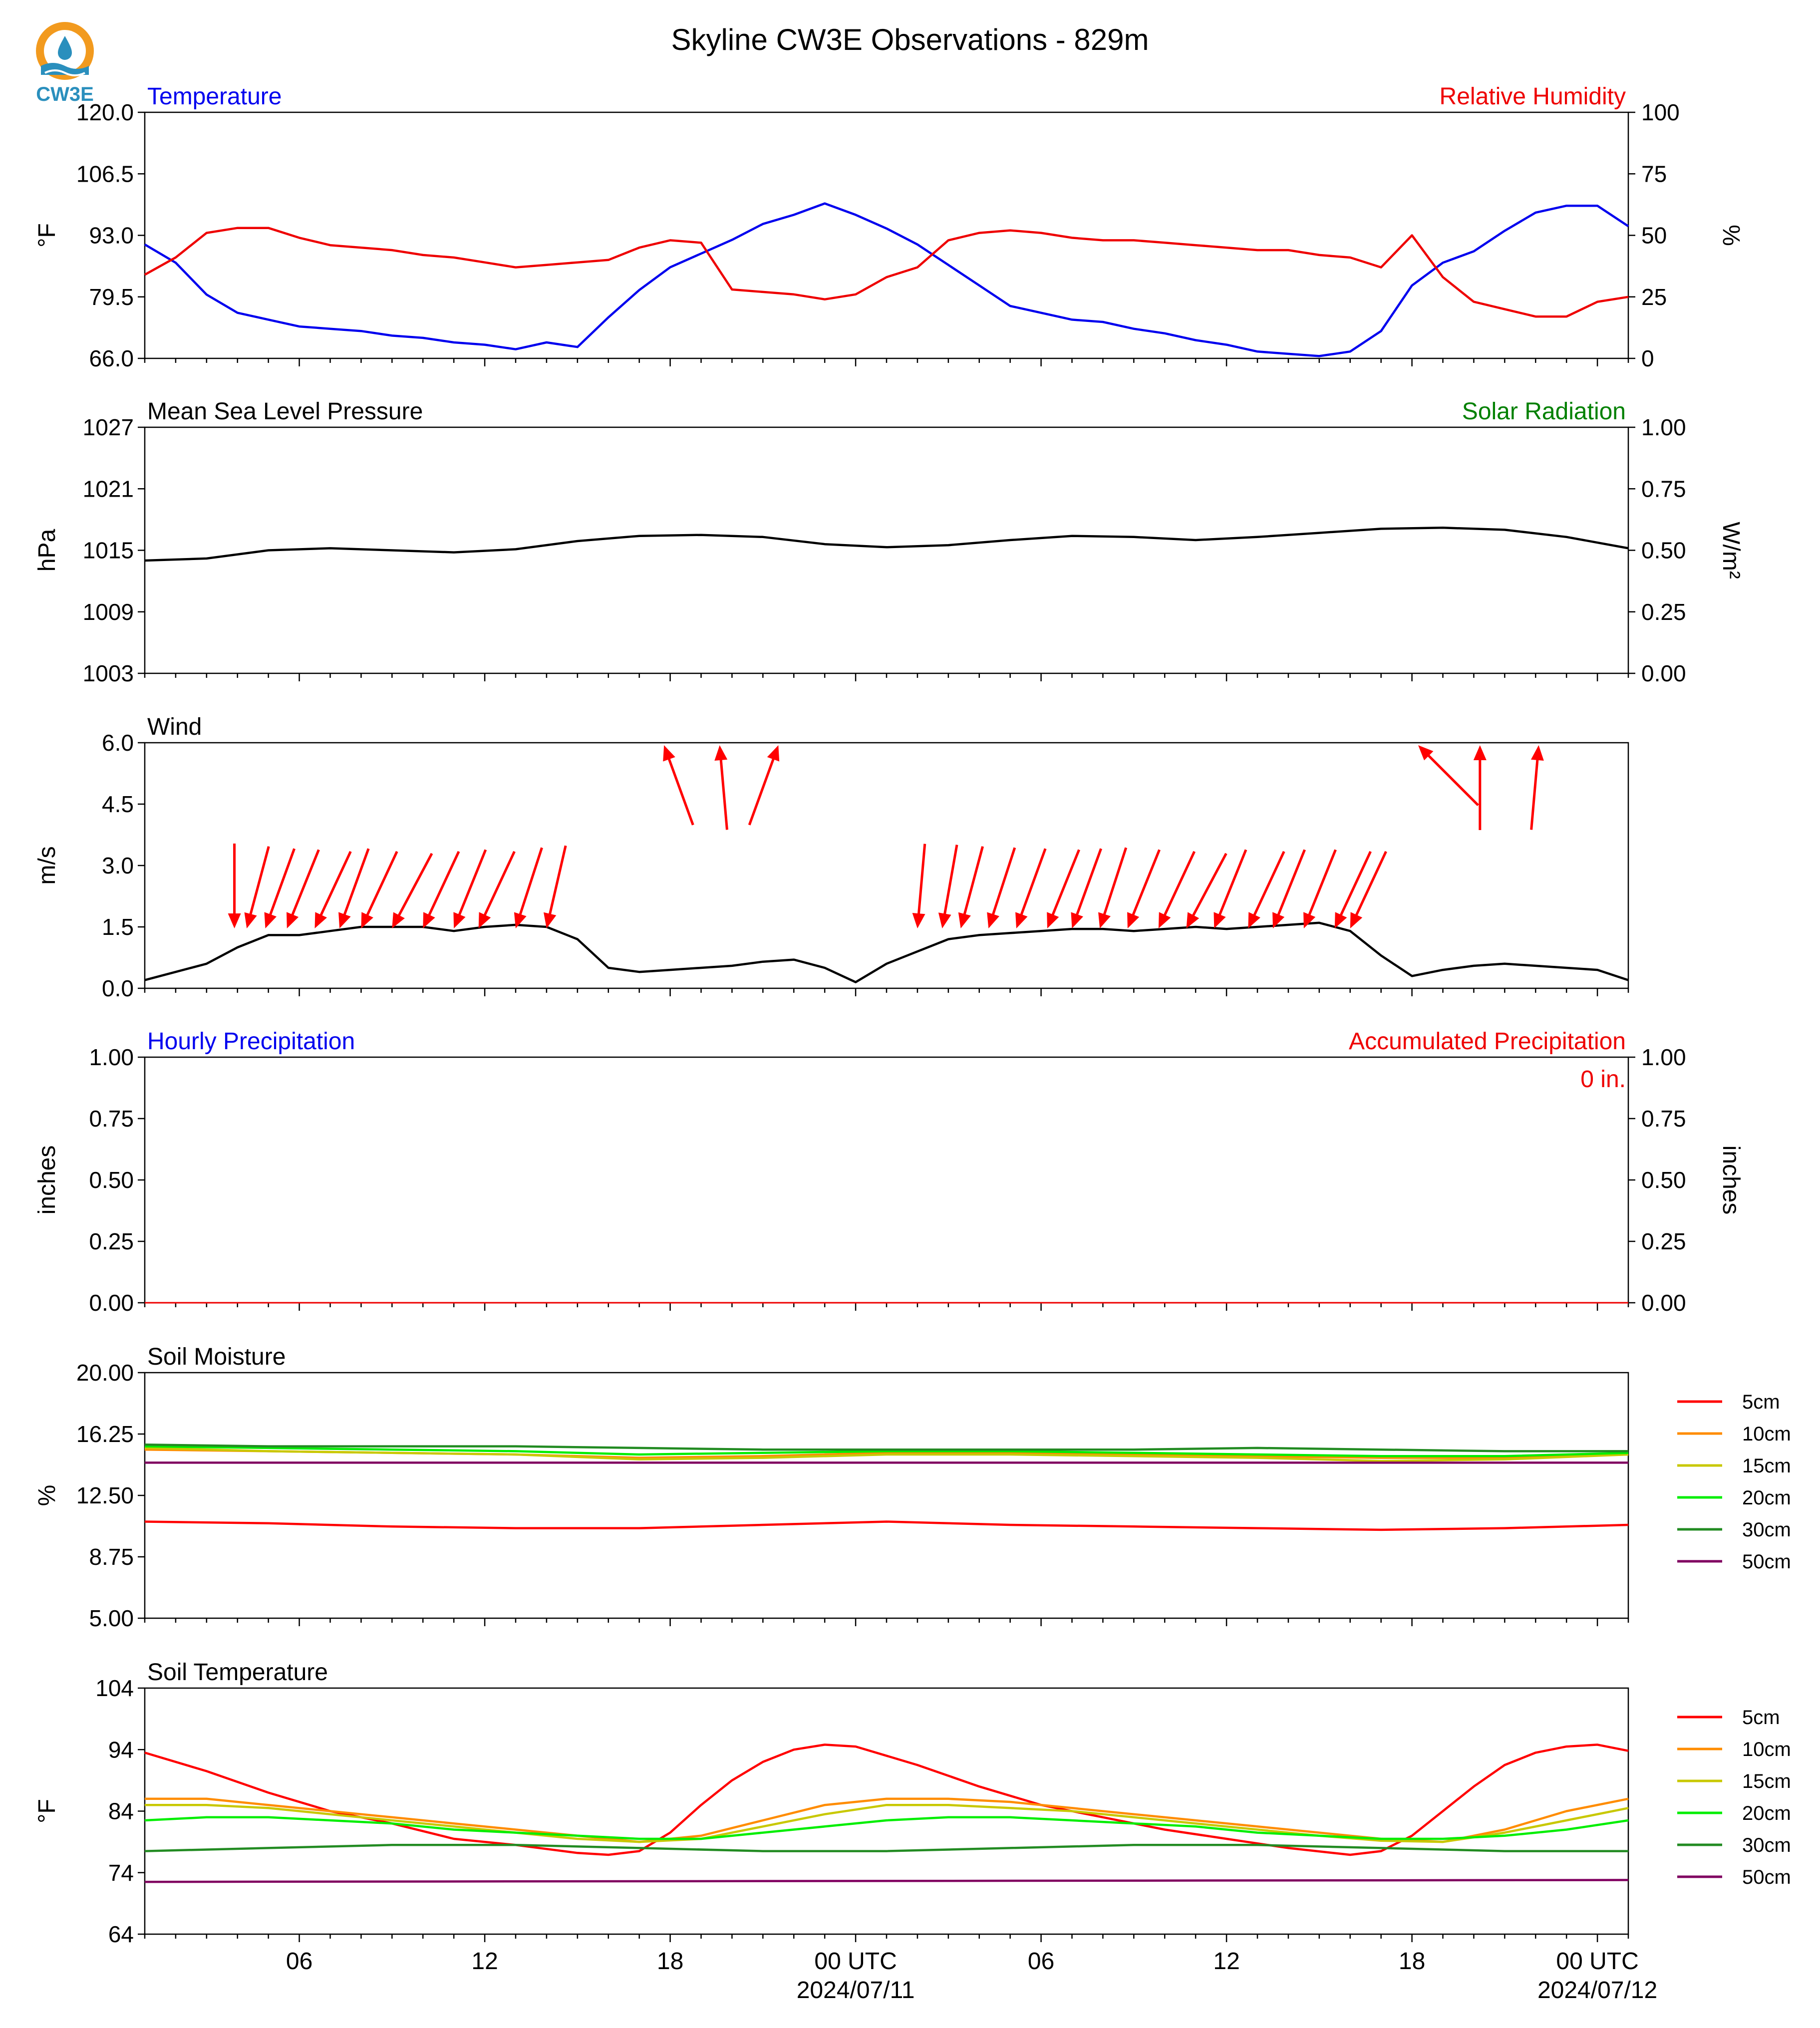  Describe the element at coordinates (114, 1688) in the screenshot. I see `y-tick-label: 104` at that location.